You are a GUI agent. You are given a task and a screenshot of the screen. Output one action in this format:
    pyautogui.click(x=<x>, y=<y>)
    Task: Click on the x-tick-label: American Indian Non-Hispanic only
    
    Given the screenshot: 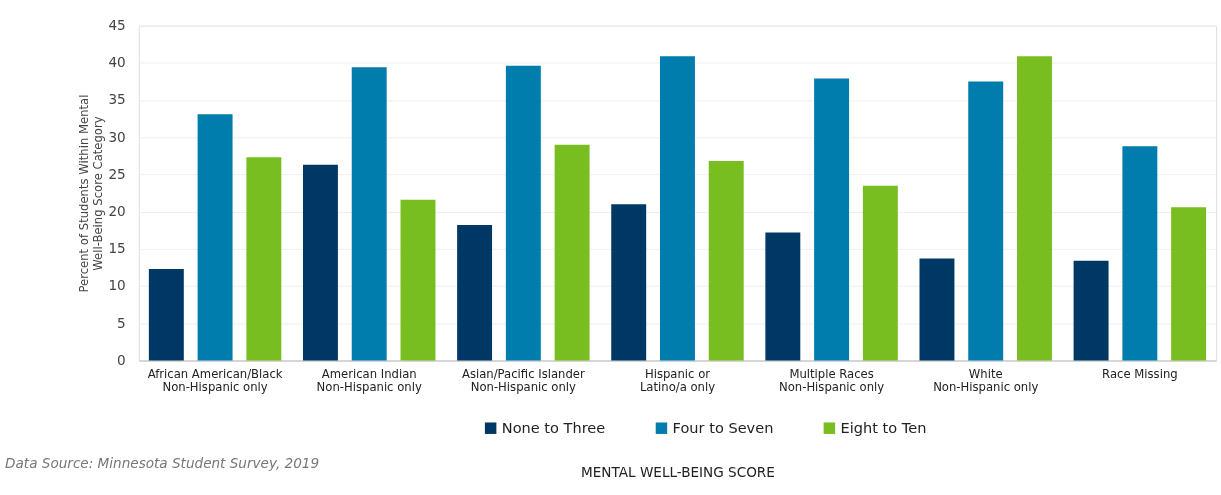 What is the action you would take?
    pyautogui.click(x=369, y=380)
    